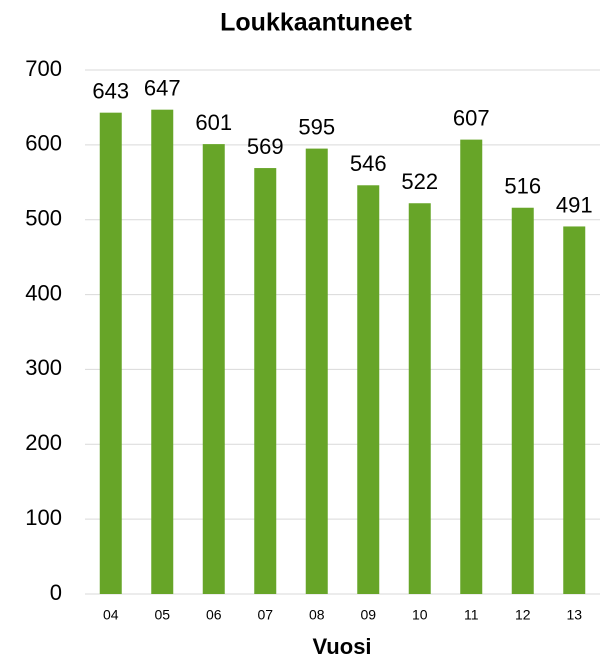  Describe the element at coordinates (43, 292) in the screenshot. I see `y-tick-label: 400` at that location.